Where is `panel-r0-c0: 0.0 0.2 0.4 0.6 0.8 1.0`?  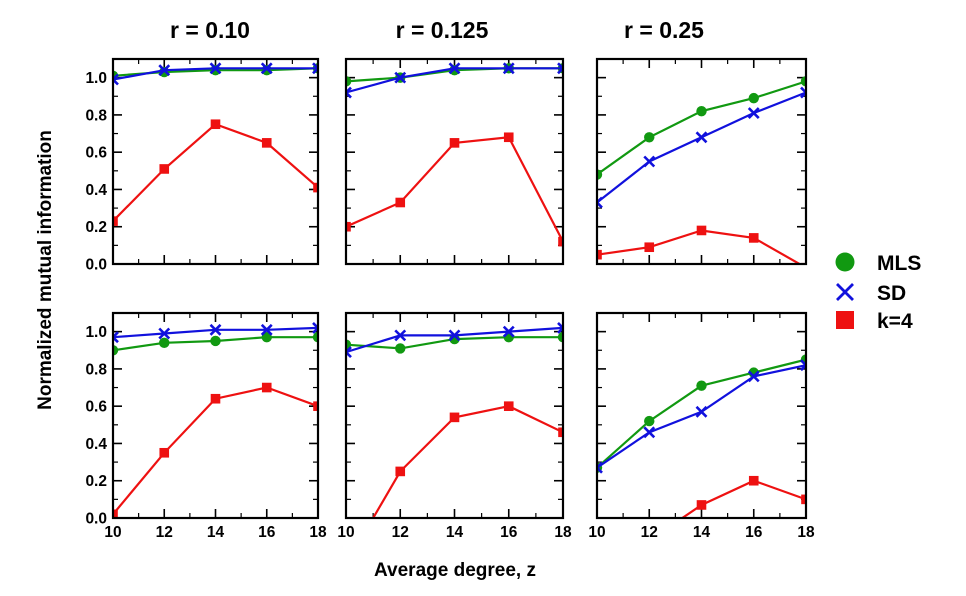
panel-r0-c0: 0.0 0.2 0.4 0.6 0.8 1.0 is located at coordinates (202, 165).